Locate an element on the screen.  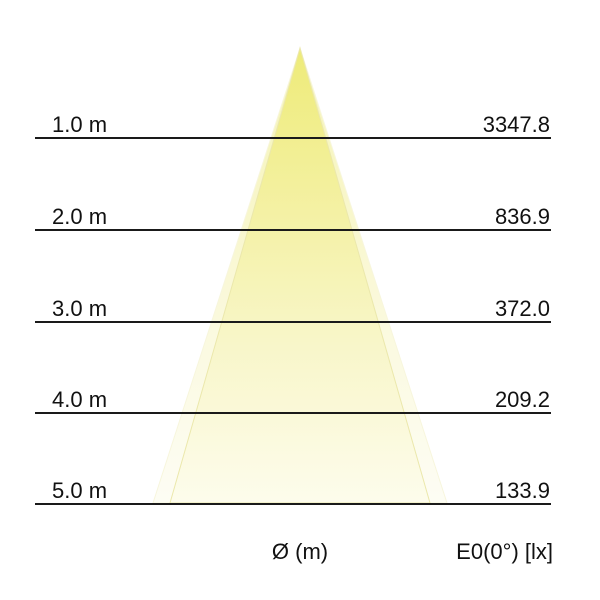
measurement-row-1m: 1.0 m 3347.8 is located at coordinates (293, 124).